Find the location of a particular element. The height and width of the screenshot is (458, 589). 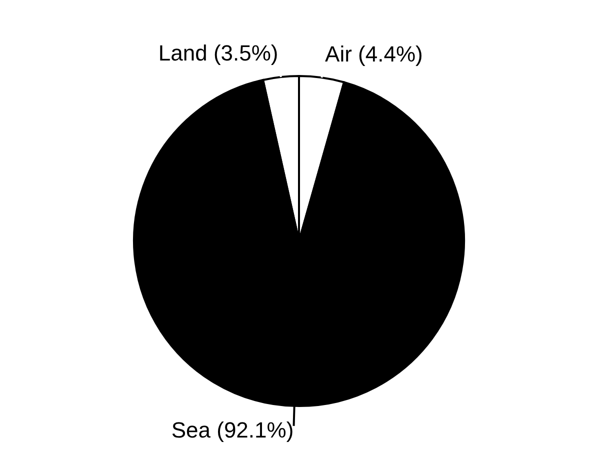

slice-label: Land (3.5%) is located at coordinates (218, 53).